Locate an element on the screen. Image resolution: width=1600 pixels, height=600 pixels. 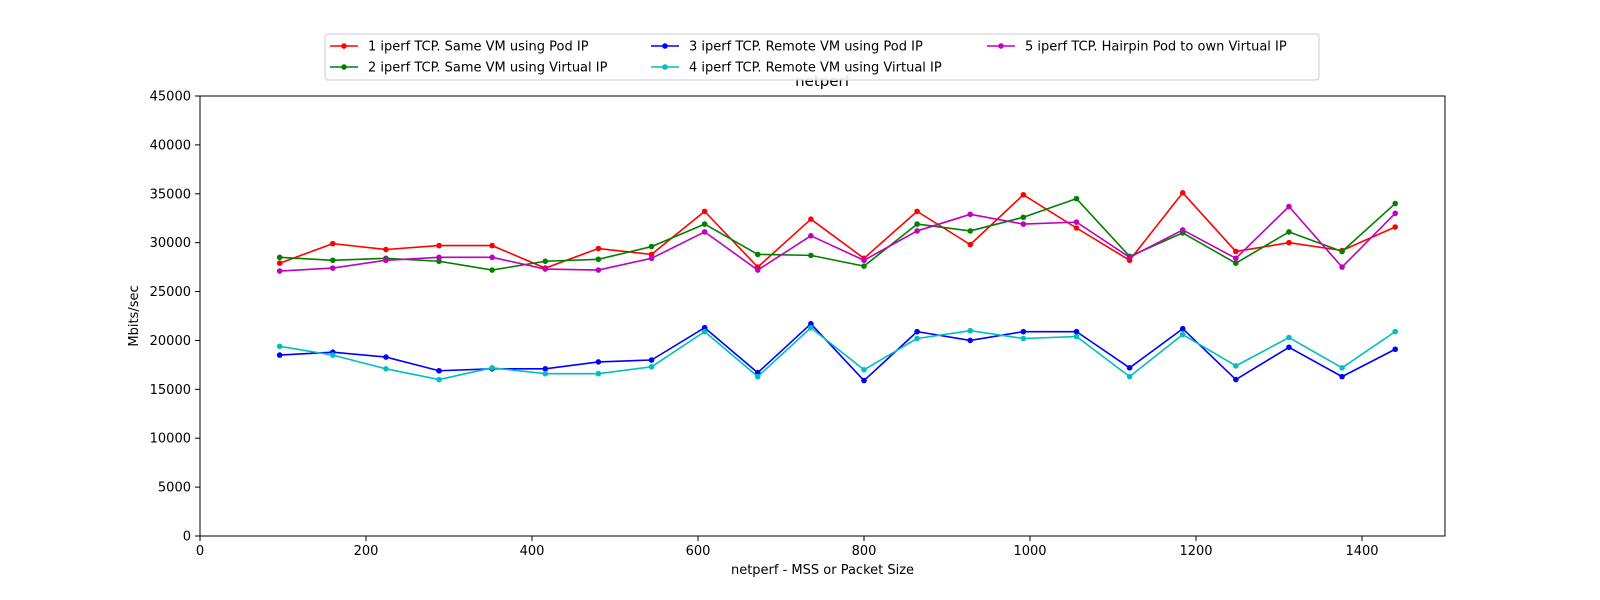
y-tick-label: 0 is located at coordinates (187, 537).